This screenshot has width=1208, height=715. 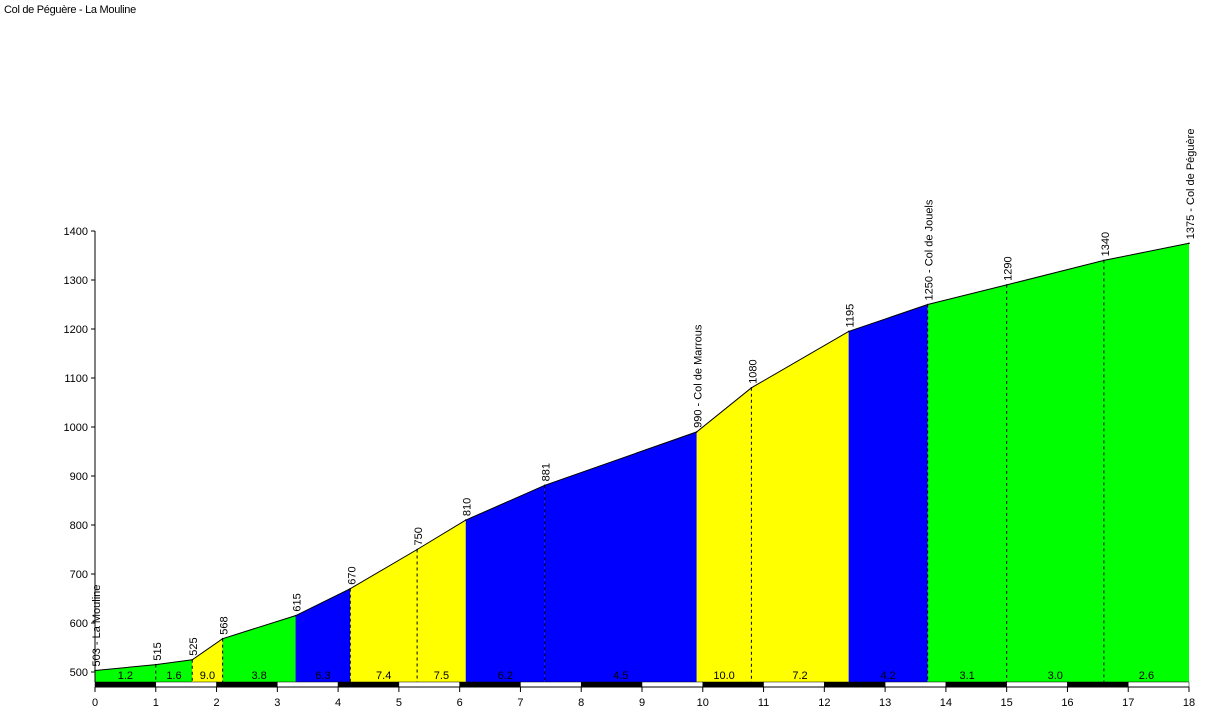 I want to click on y-tick-label-0: 500, so click(x=79, y=673).